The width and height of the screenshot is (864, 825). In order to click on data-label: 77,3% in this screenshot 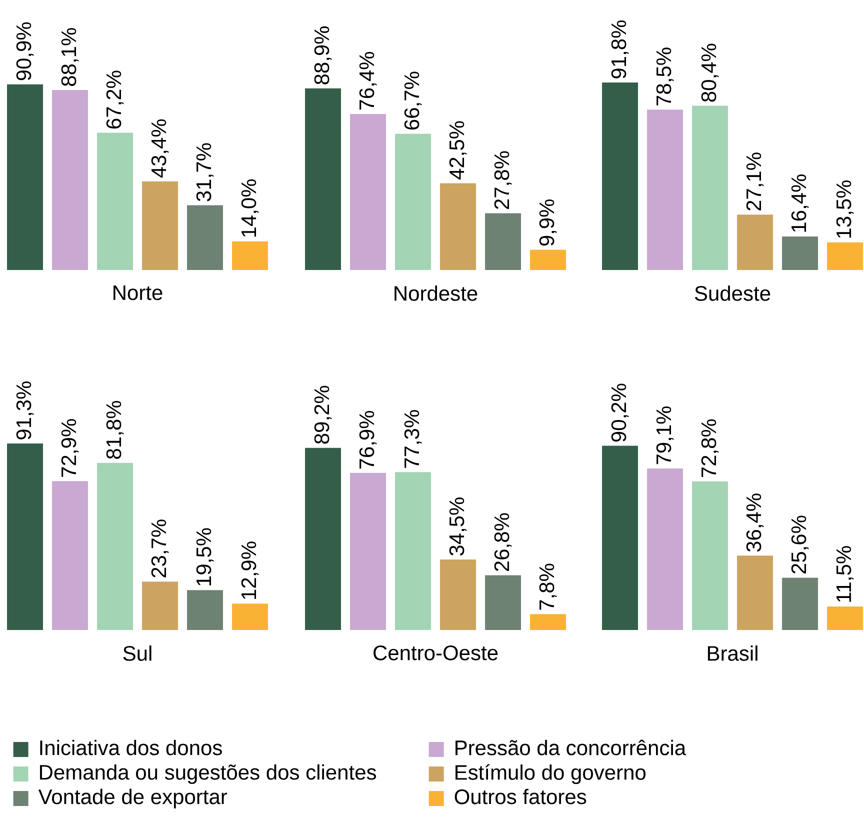, I will do `click(413, 439)`.